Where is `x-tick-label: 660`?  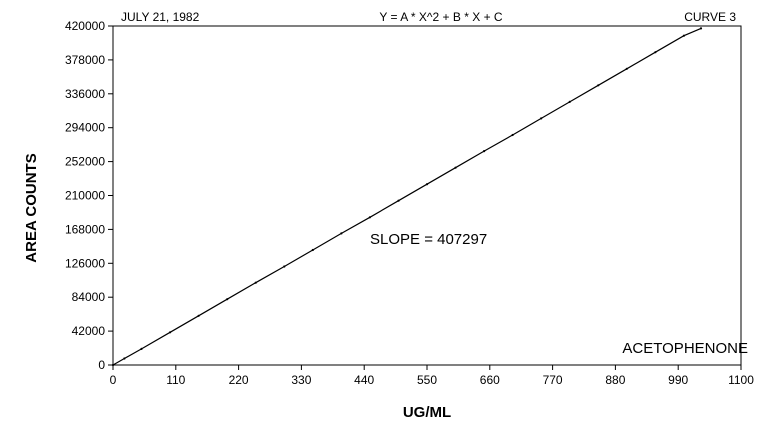 x-tick-label: 660 is located at coordinates (490, 380).